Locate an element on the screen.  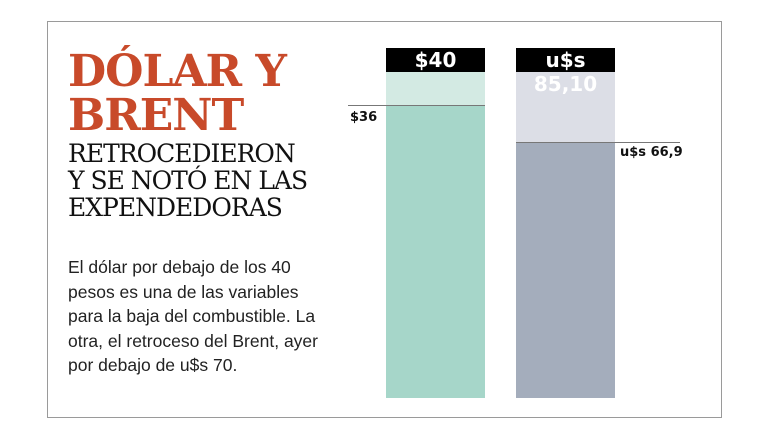
current-label-1: u$s 66,9 is located at coordinates (651, 152).